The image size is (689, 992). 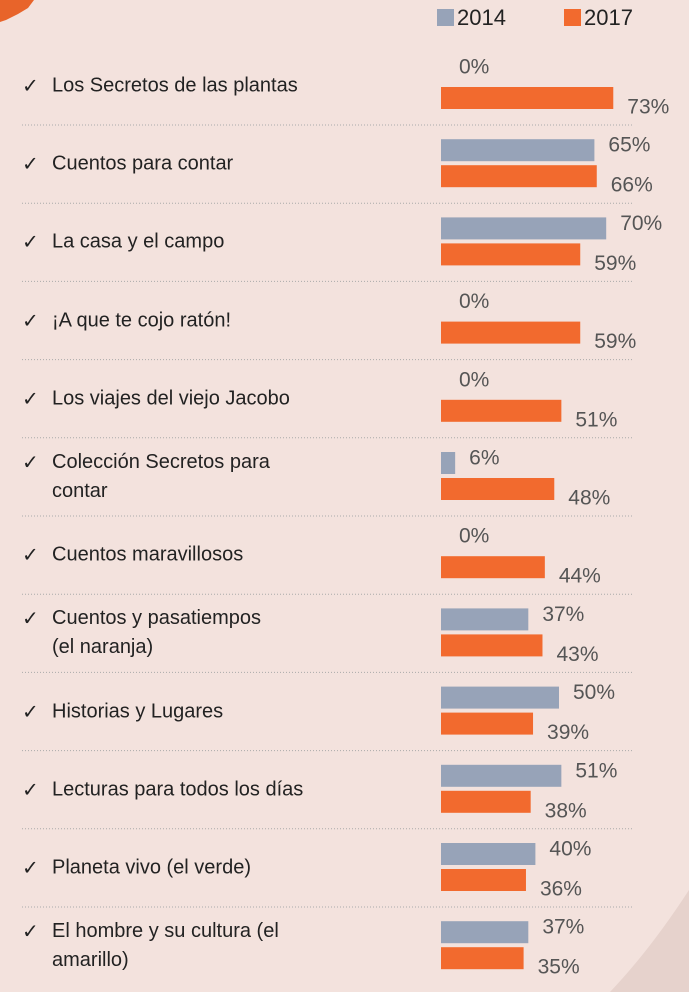 I want to click on value-label: 65%, so click(x=629, y=145).